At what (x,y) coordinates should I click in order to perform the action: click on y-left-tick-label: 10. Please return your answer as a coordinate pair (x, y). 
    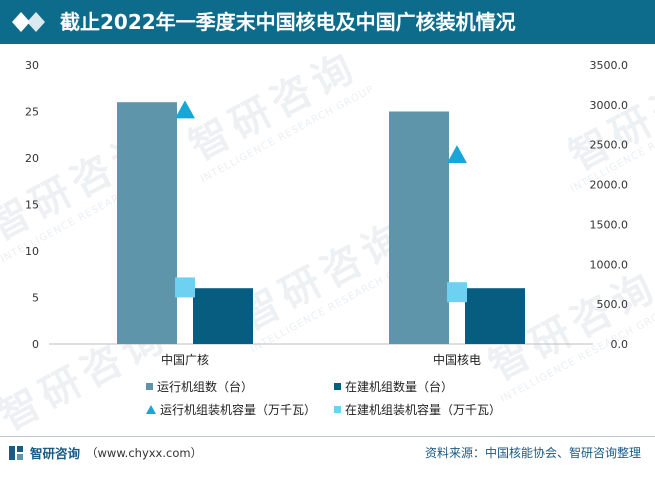
    Looking at the image, I should click on (32, 251).